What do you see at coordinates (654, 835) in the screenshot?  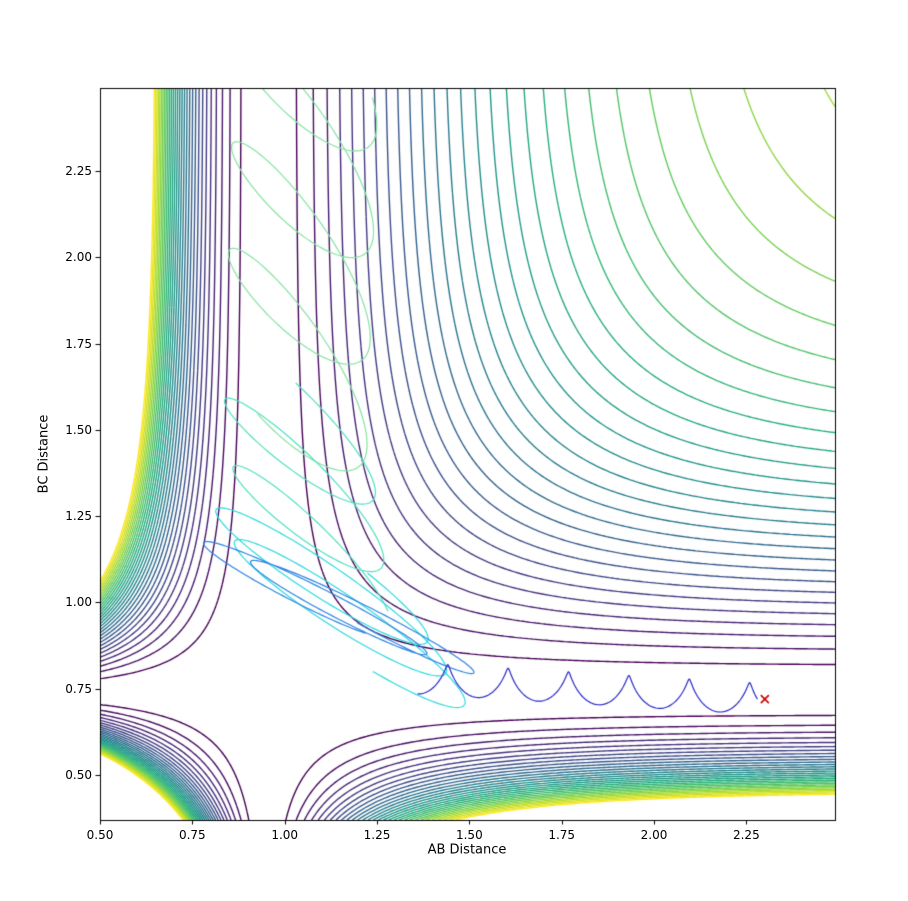 I see `x-tick-label: 2.00` at bounding box center [654, 835].